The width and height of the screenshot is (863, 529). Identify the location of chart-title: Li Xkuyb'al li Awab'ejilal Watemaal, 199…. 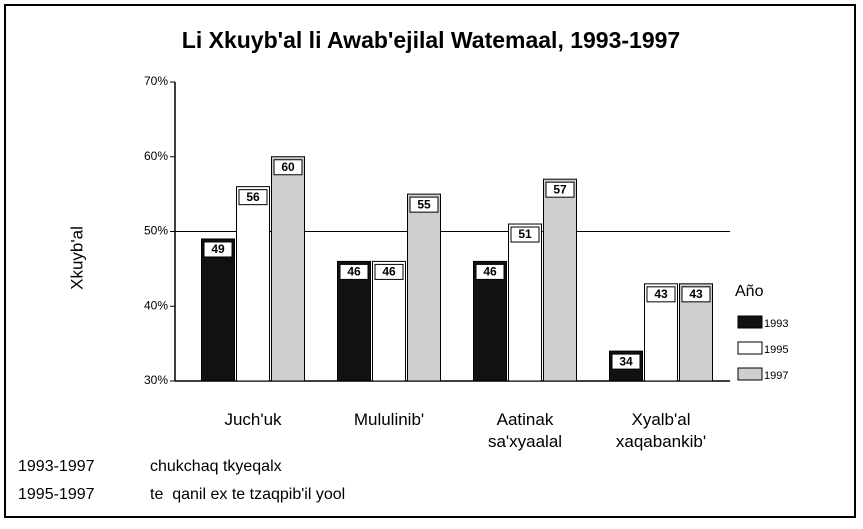
(431, 40).